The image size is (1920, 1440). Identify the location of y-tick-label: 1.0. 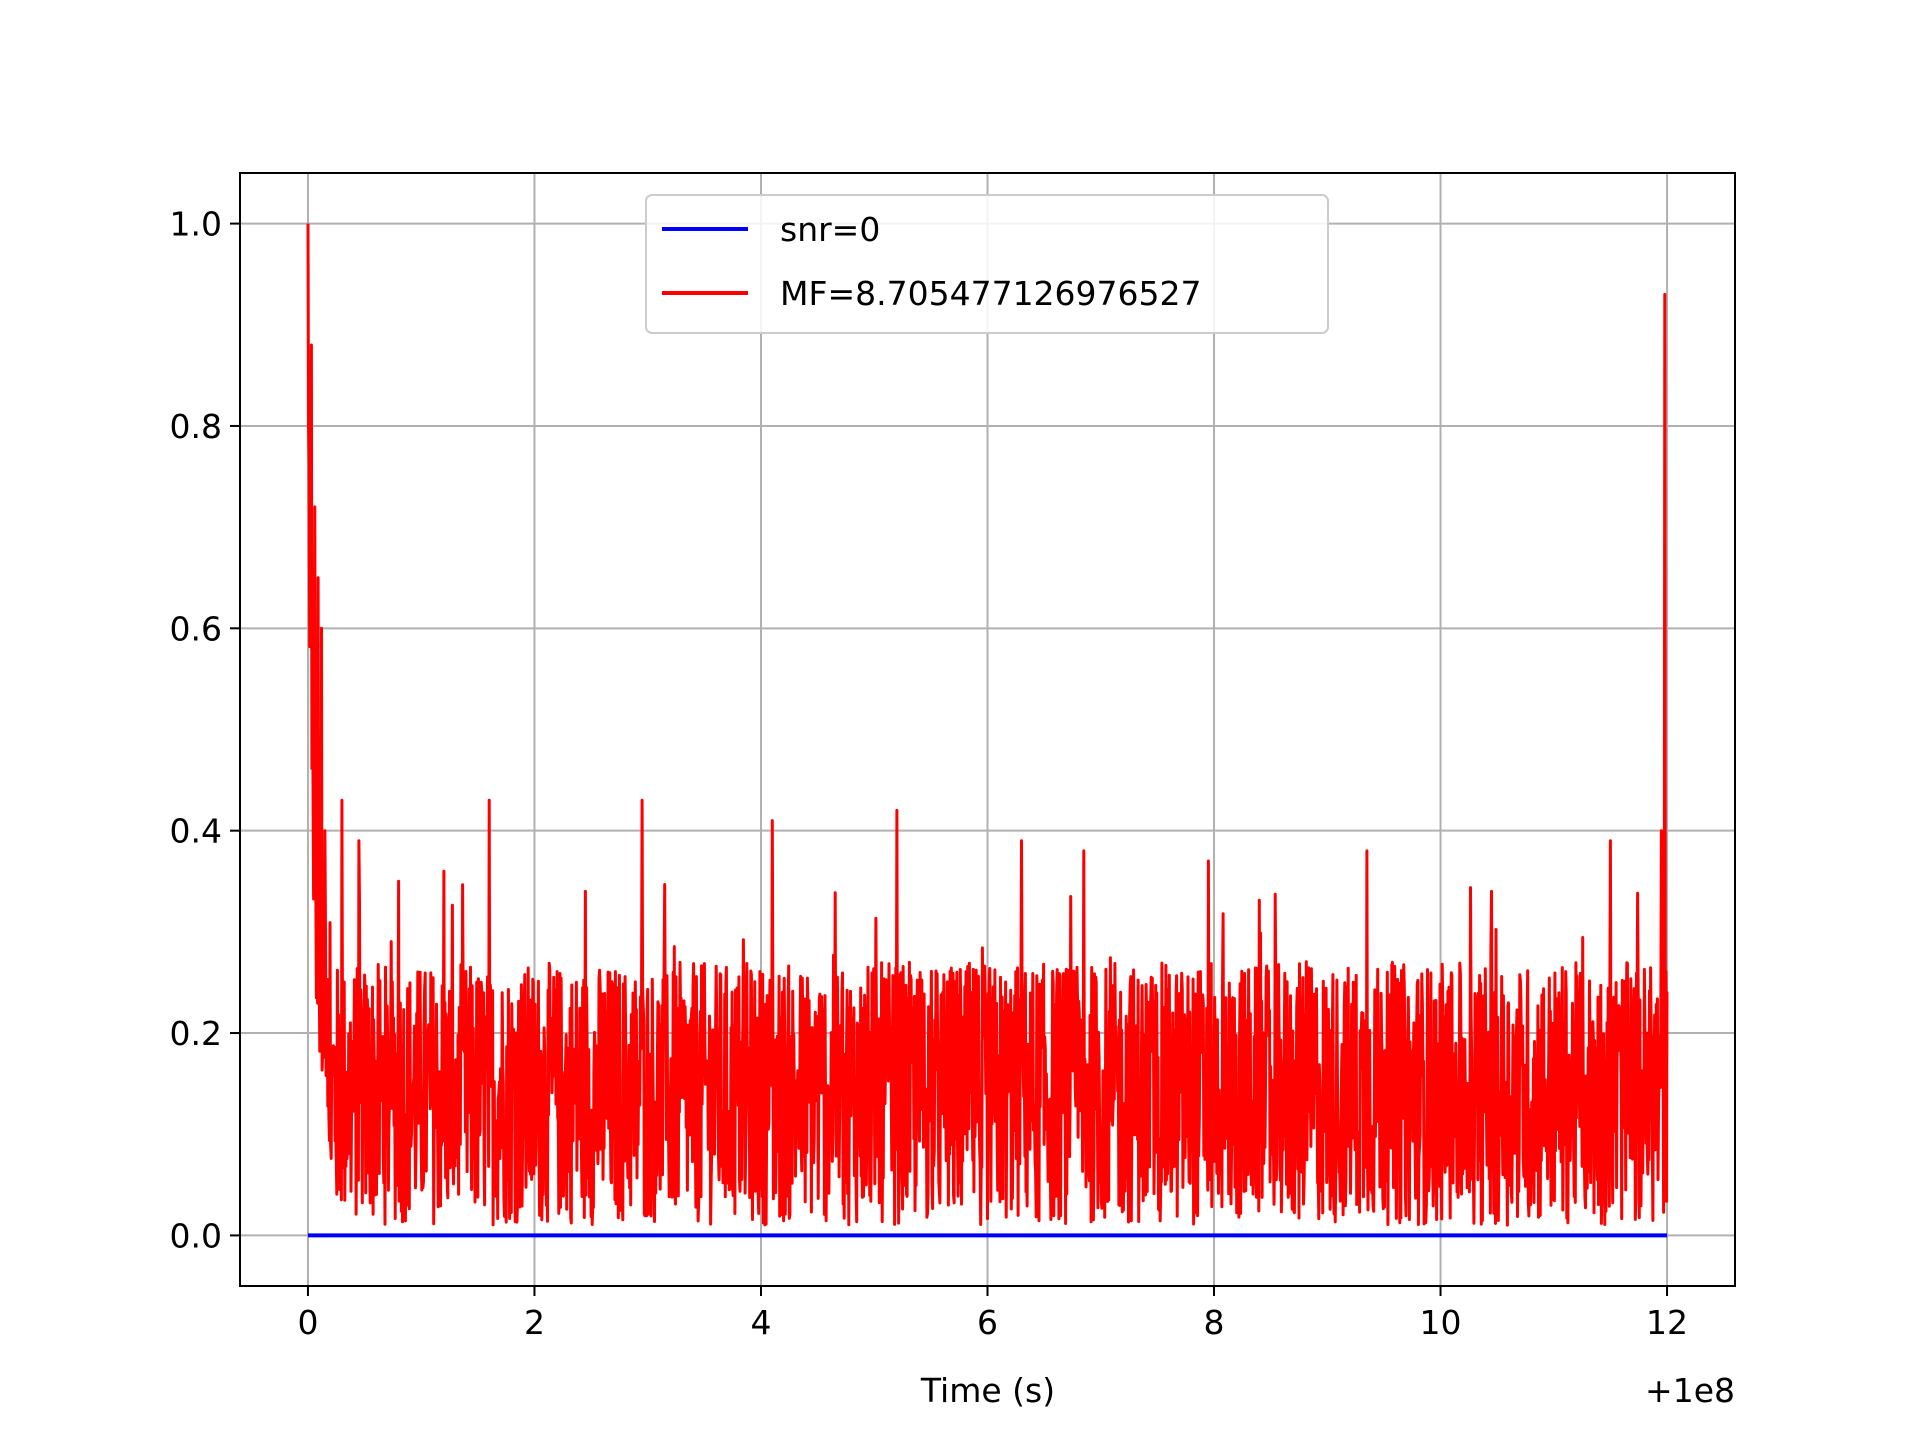
(196, 224).